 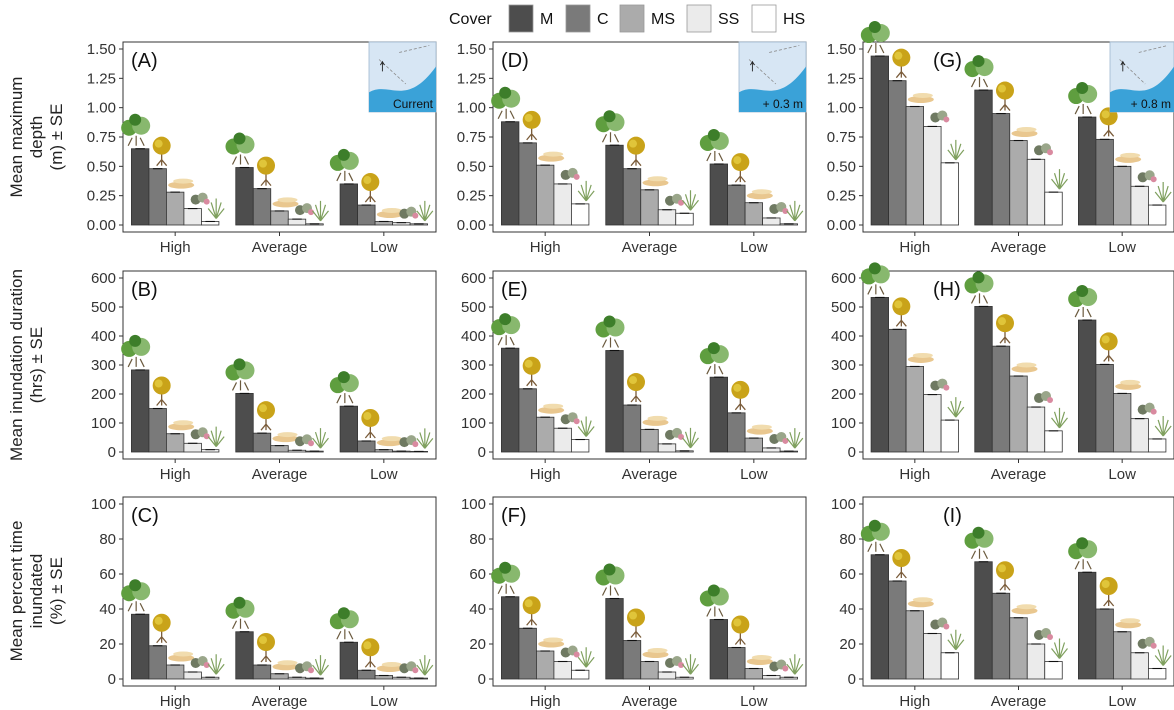 I want to click on legend-label: SS, so click(x=728, y=19).